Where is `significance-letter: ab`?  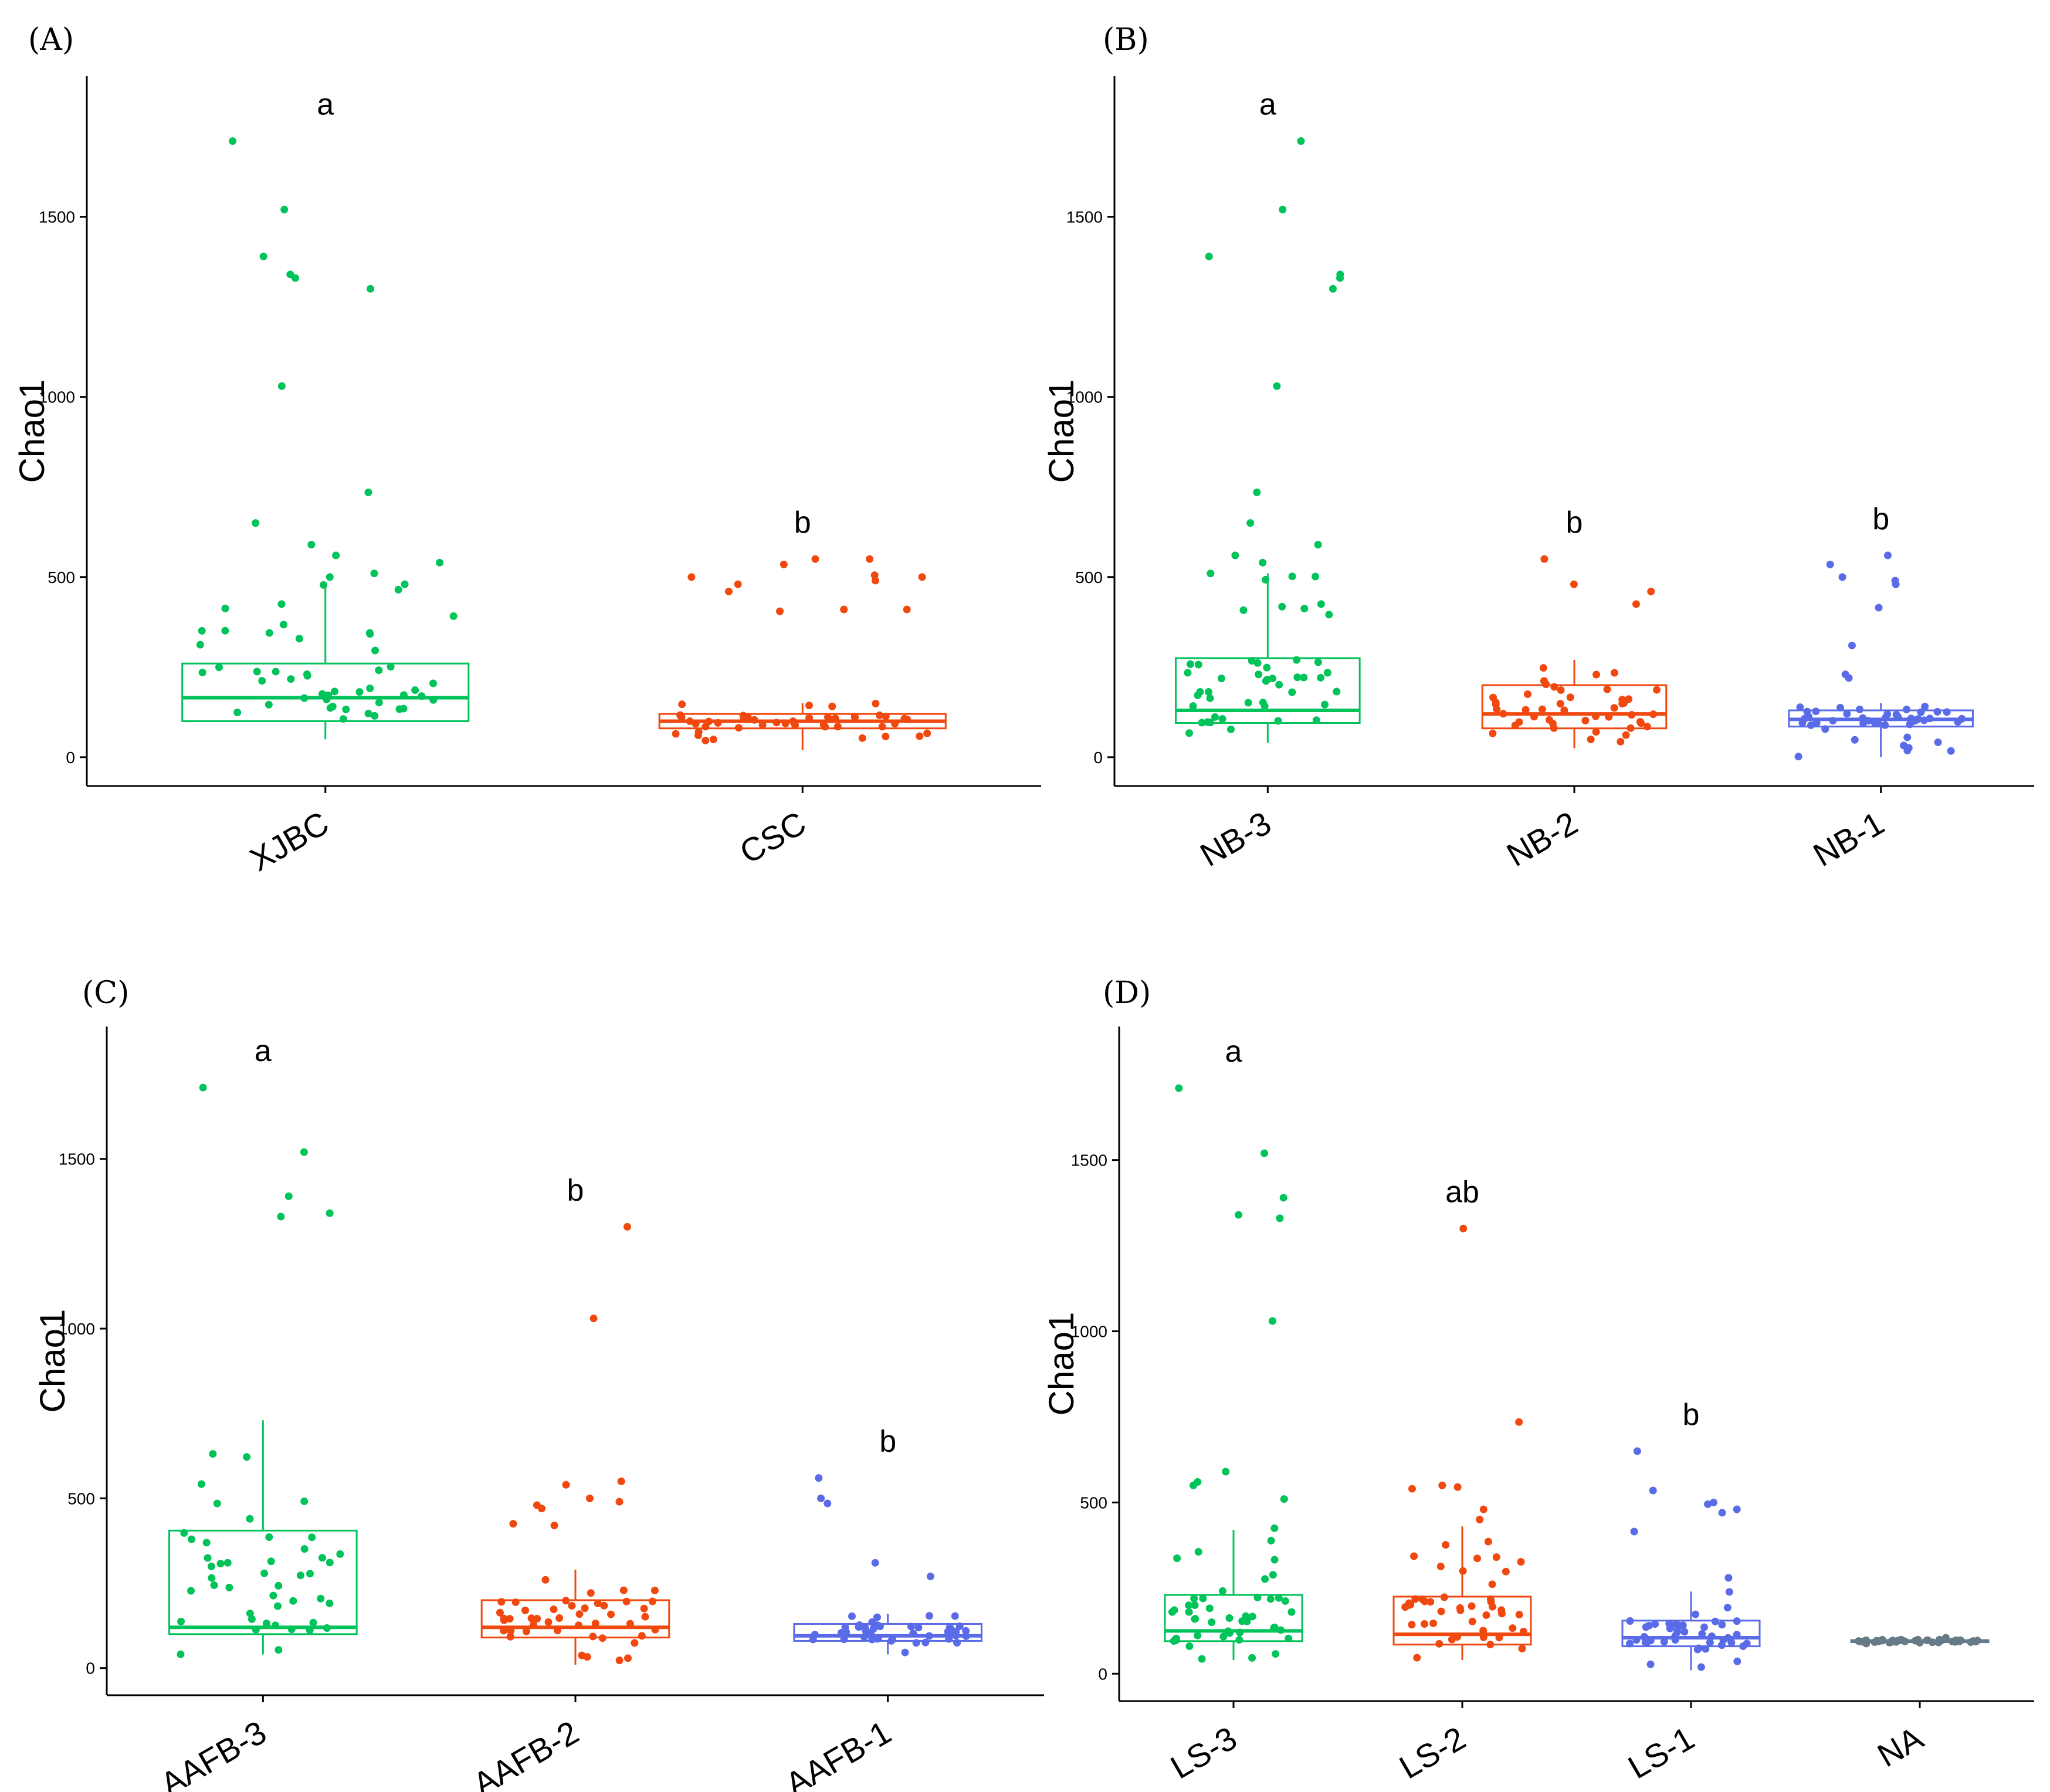
significance-letter: ab is located at coordinates (1462, 1192).